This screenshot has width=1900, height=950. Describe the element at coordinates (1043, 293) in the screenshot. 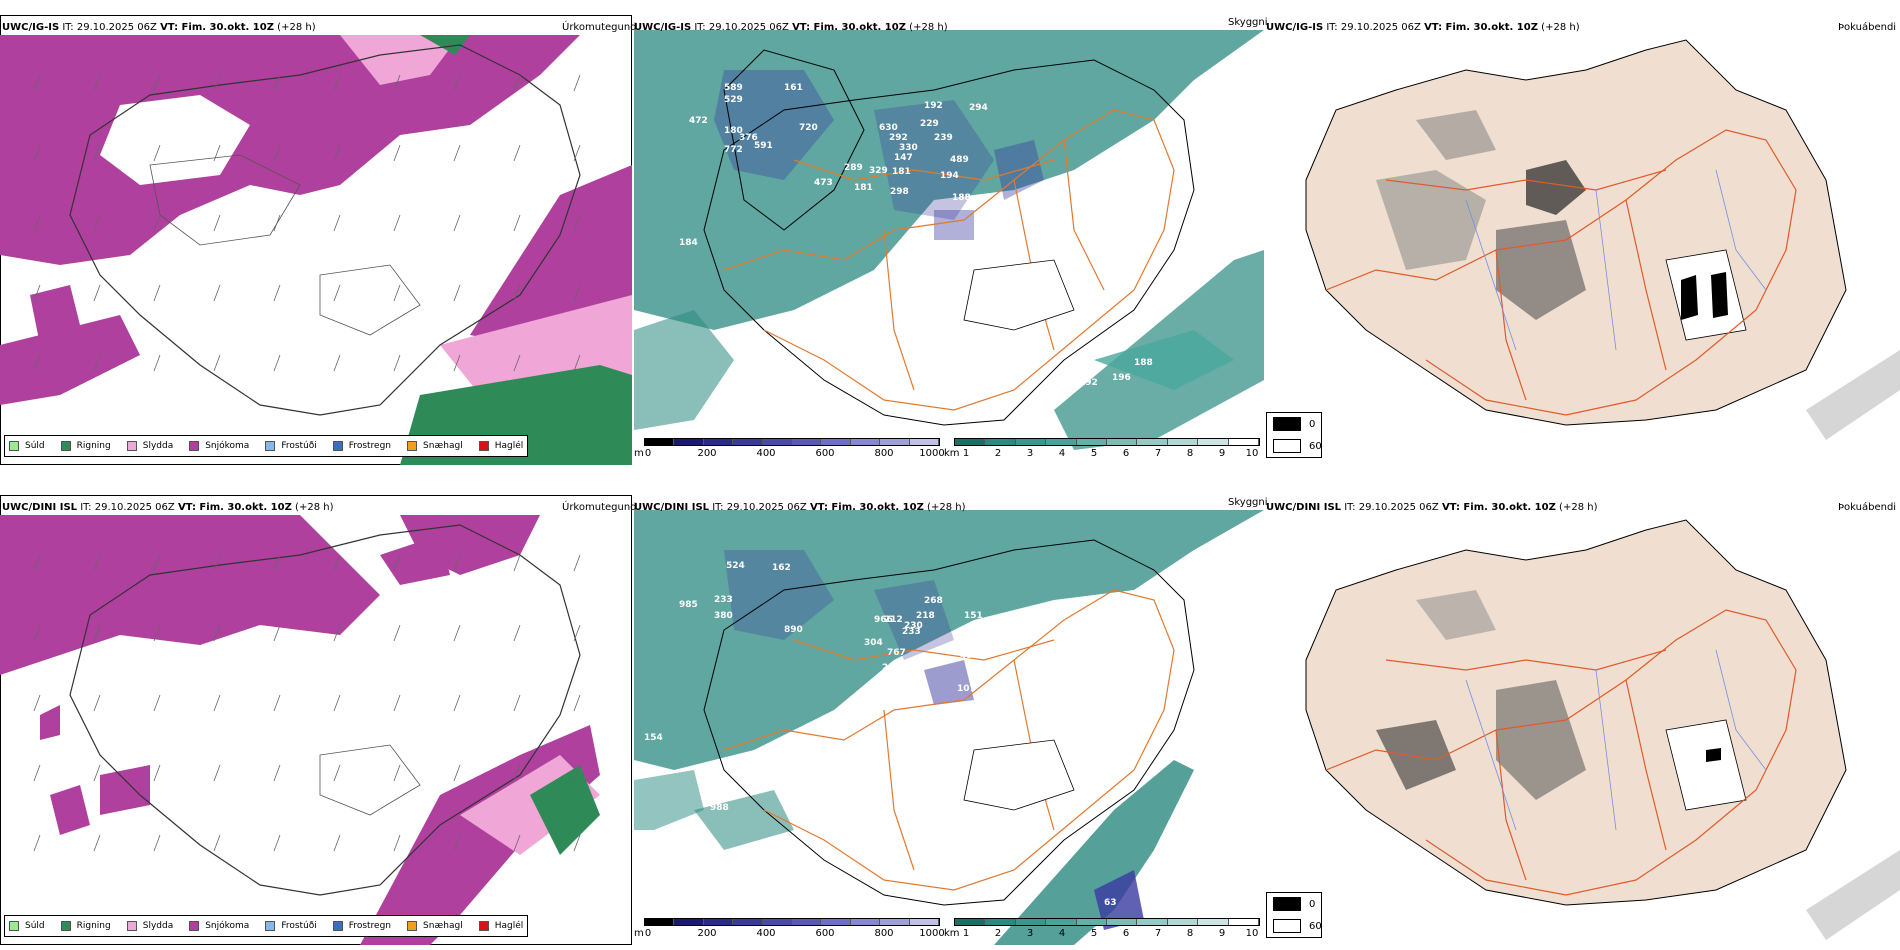

I see `cloud-base-value: 146` at that location.